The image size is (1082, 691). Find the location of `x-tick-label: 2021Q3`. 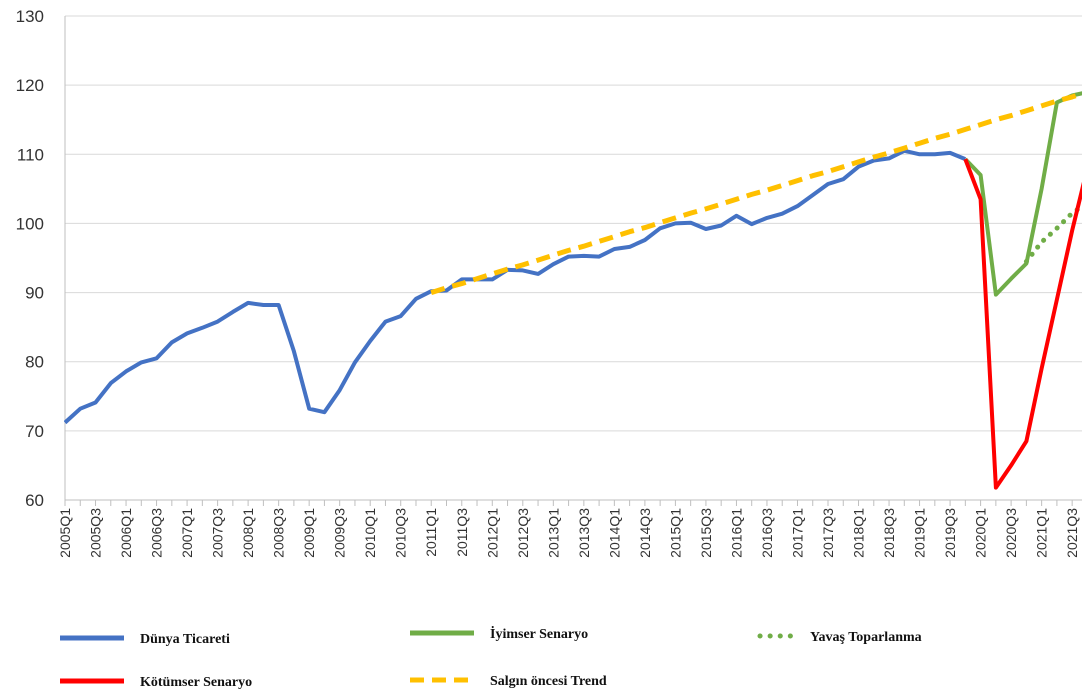

x-tick-label: 2021Q3 is located at coordinates (1072, 533).